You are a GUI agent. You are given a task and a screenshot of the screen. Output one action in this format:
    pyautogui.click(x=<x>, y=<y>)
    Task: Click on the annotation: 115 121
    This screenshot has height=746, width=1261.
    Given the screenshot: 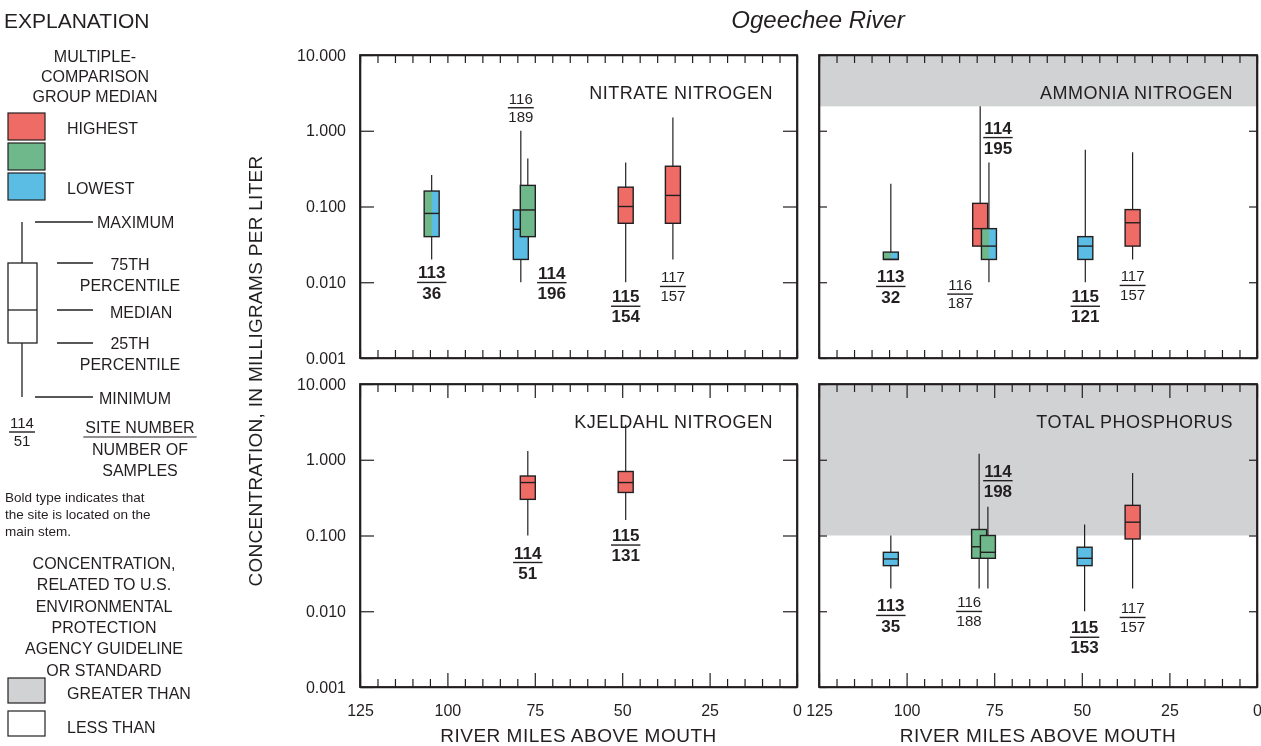 What is the action you would take?
    pyautogui.click(x=1085, y=307)
    